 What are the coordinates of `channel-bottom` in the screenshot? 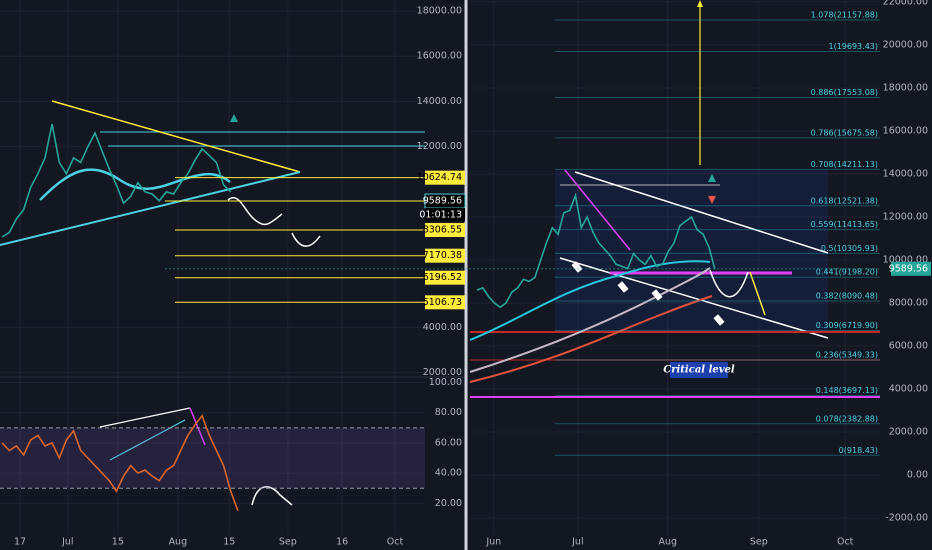 It's located at (694, 298).